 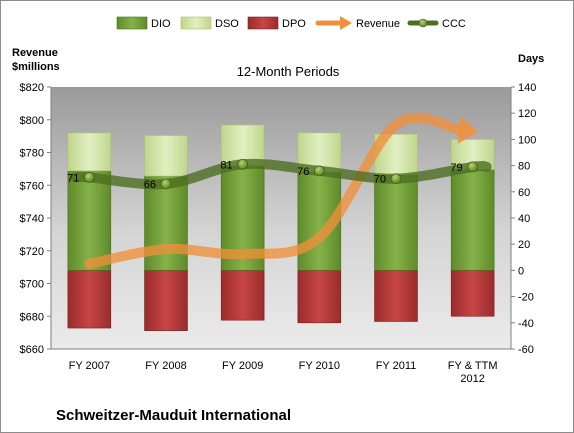 I want to click on legend-arrow-revenue, so click(x=346, y=23).